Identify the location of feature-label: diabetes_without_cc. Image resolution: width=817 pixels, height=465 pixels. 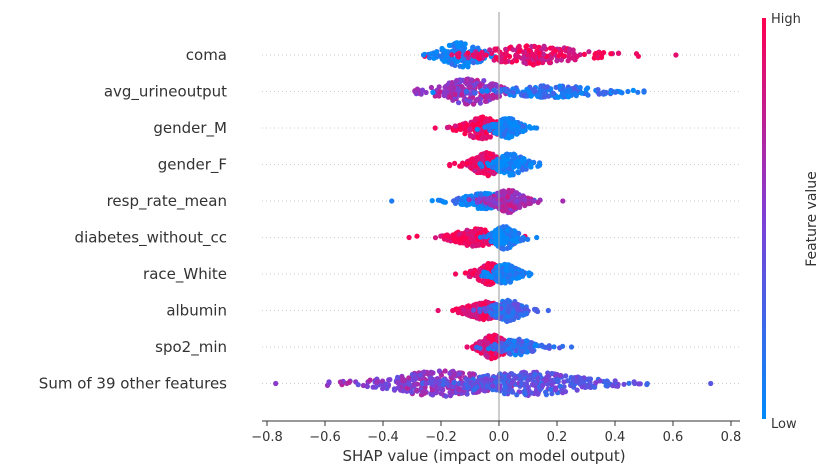
(151, 238).